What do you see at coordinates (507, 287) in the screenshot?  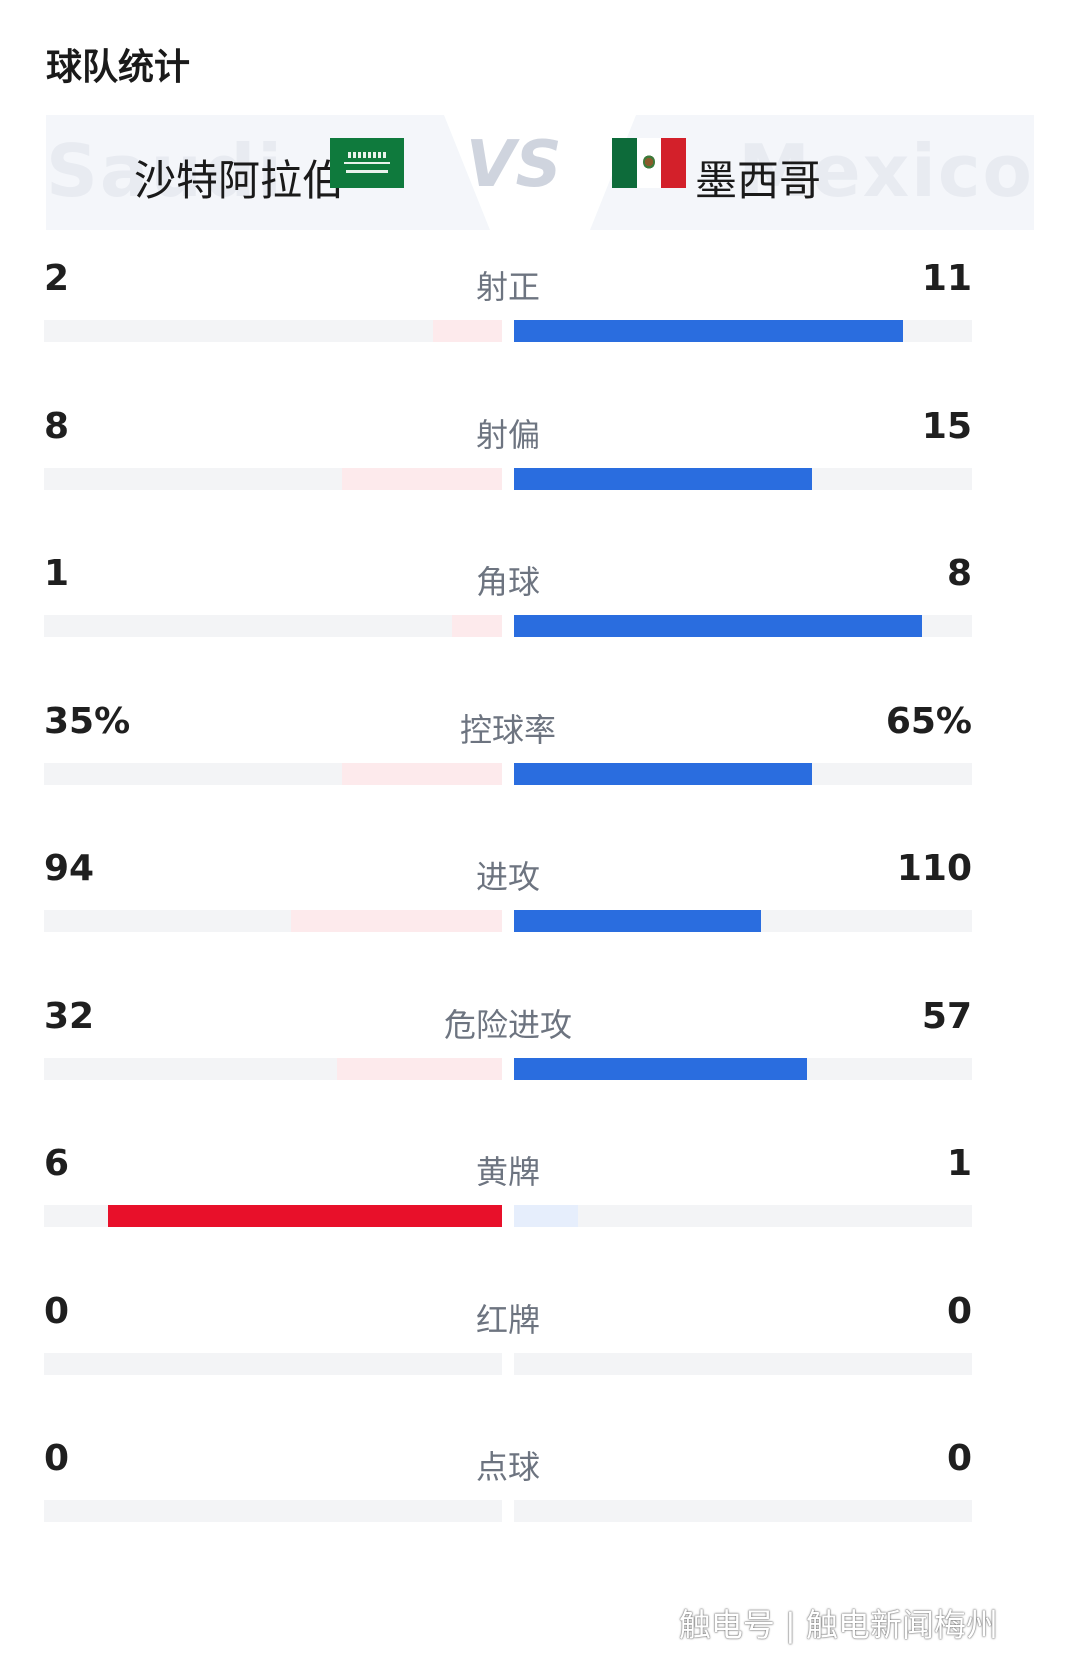 I see `stat-label: 射正` at bounding box center [507, 287].